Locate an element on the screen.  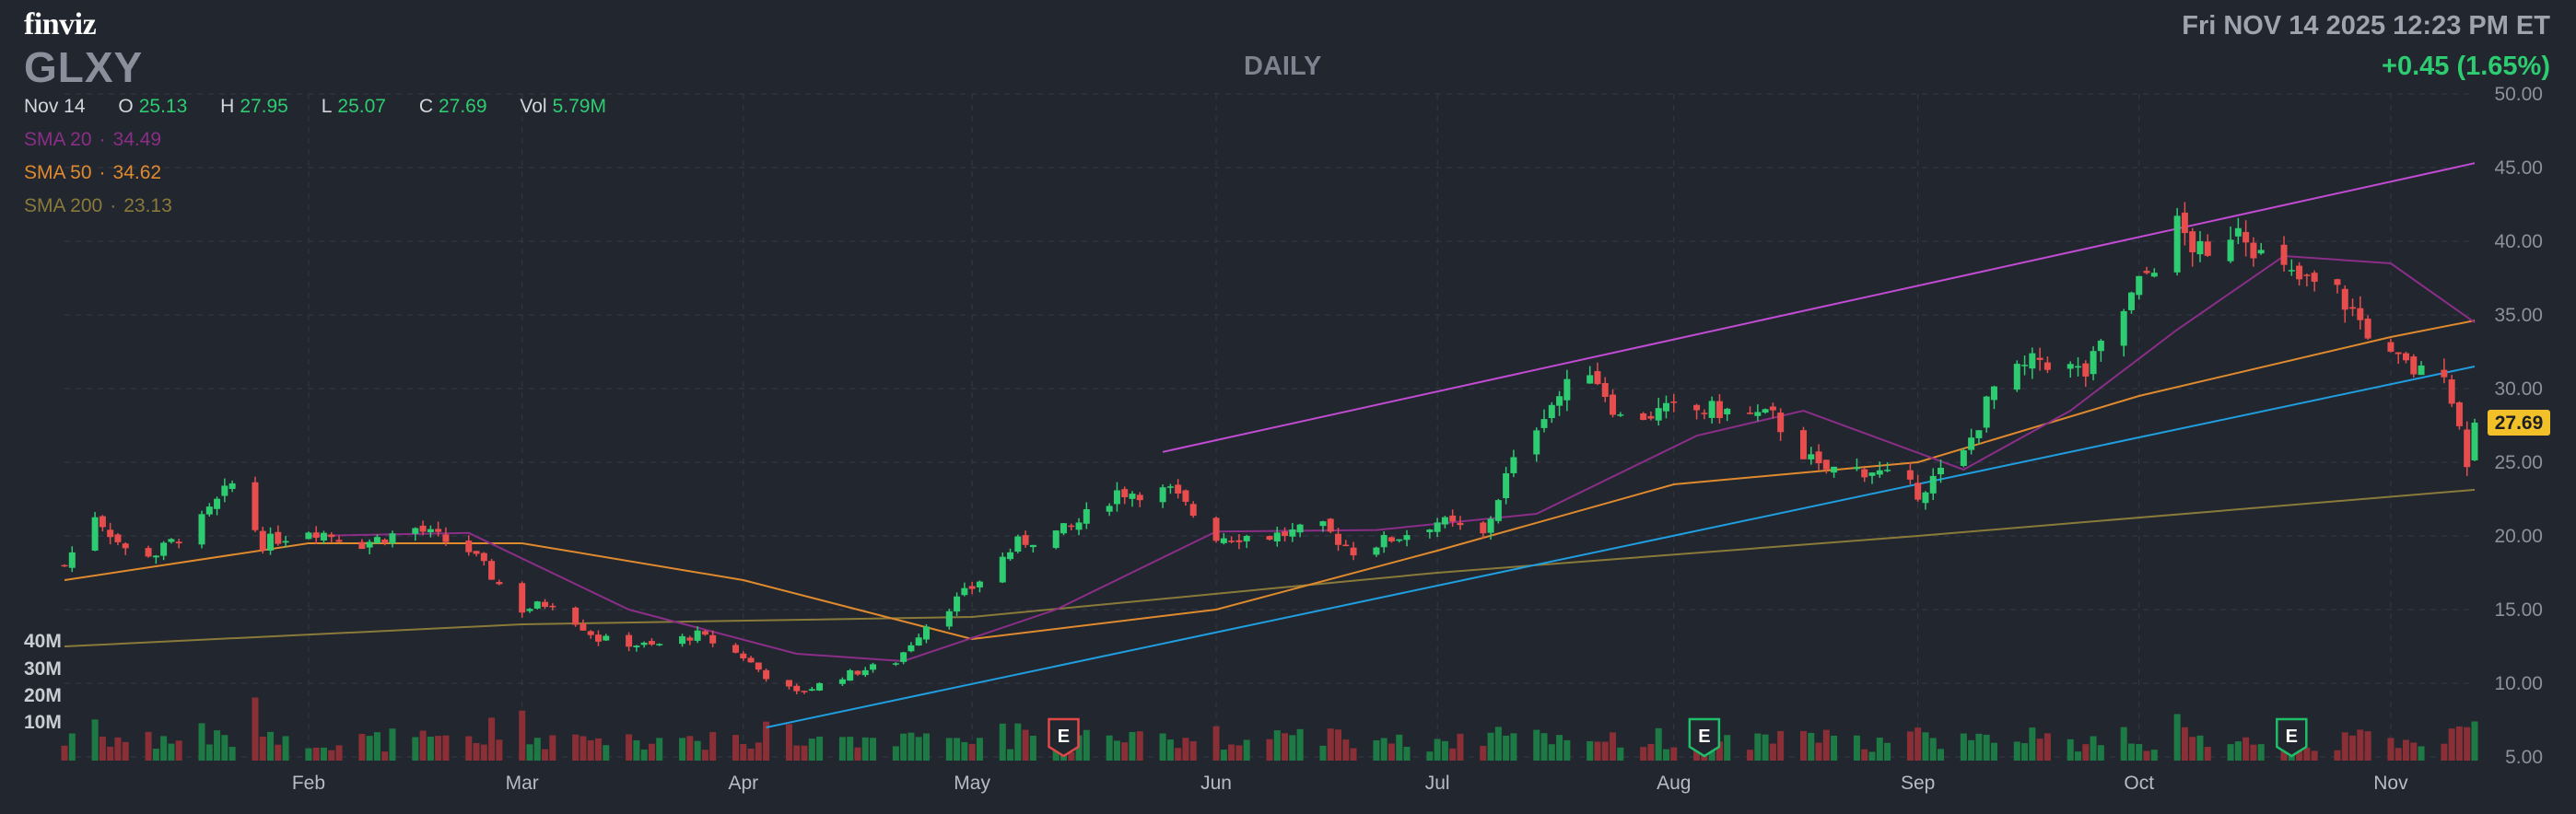
sma20-legend: SMA 20 · 34.49 is located at coordinates (93, 139).